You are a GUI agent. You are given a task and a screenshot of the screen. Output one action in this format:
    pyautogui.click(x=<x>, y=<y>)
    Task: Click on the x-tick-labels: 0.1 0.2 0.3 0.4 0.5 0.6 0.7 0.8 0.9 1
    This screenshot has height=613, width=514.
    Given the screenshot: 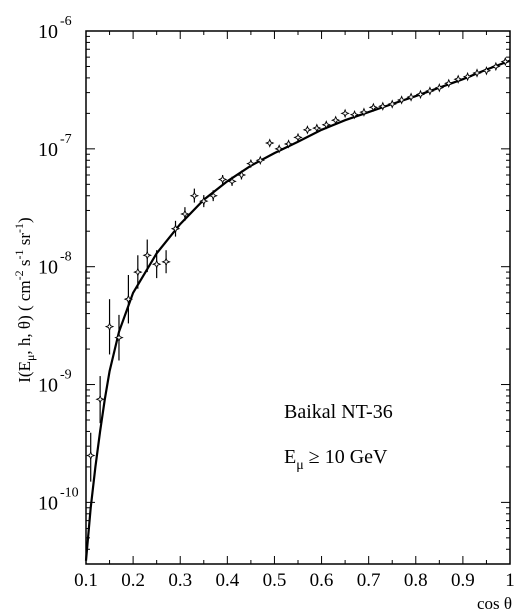 What is the action you would take?
    pyautogui.click(x=294, y=580)
    